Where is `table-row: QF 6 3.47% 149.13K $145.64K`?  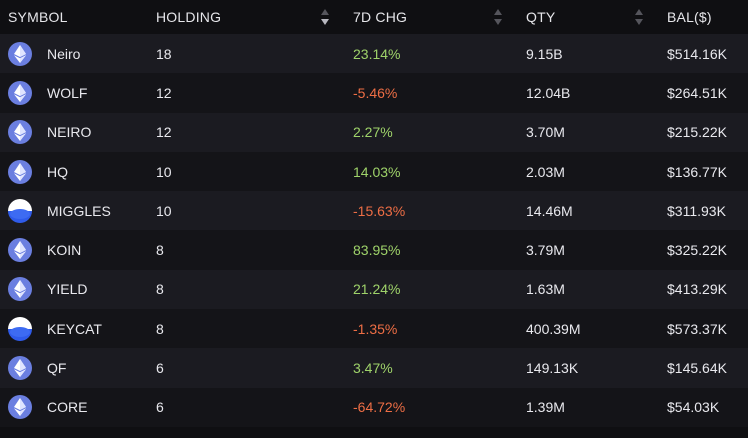 table-row: QF 6 3.47% 149.13K $145.64K is located at coordinates (374, 368).